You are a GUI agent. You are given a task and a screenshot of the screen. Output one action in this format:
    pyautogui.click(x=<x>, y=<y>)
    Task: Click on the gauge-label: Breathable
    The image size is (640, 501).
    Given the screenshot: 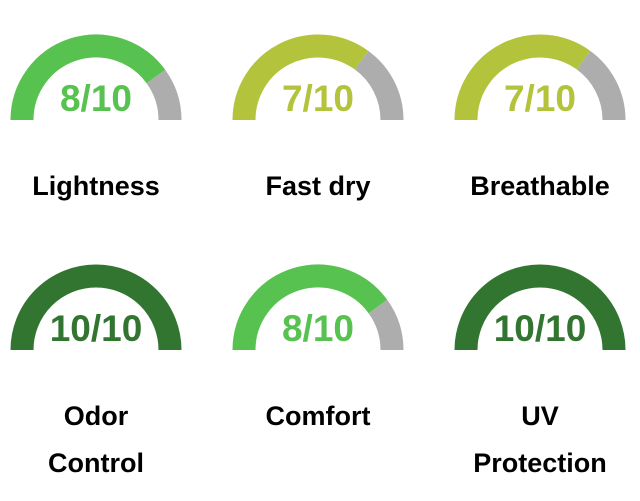 What is the action you would take?
    pyautogui.click(x=534, y=186)
    